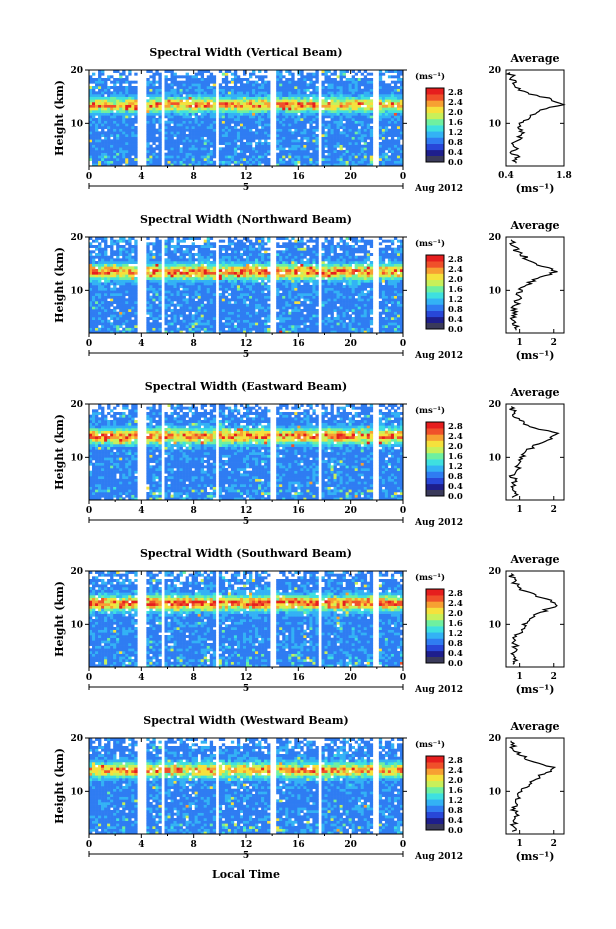 The height and width of the screenshot is (929, 616). What do you see at coordinates (455, 103) in the screenshot?
I see `colorbar-tick-label: 2.4` at bounding box center [455, 103].